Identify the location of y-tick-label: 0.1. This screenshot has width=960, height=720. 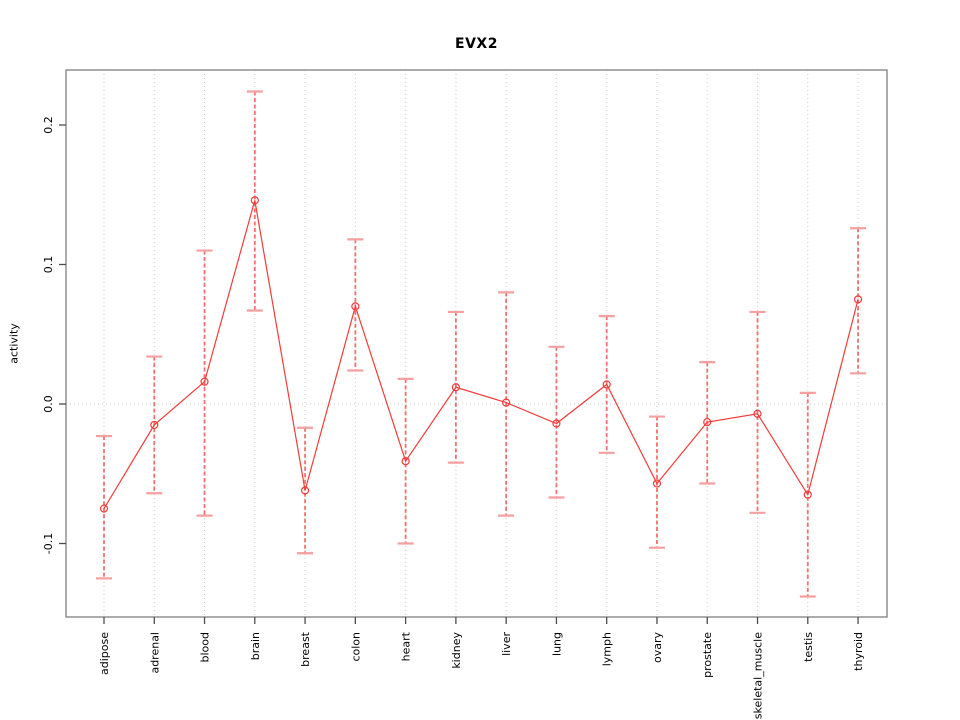
(48, 265).